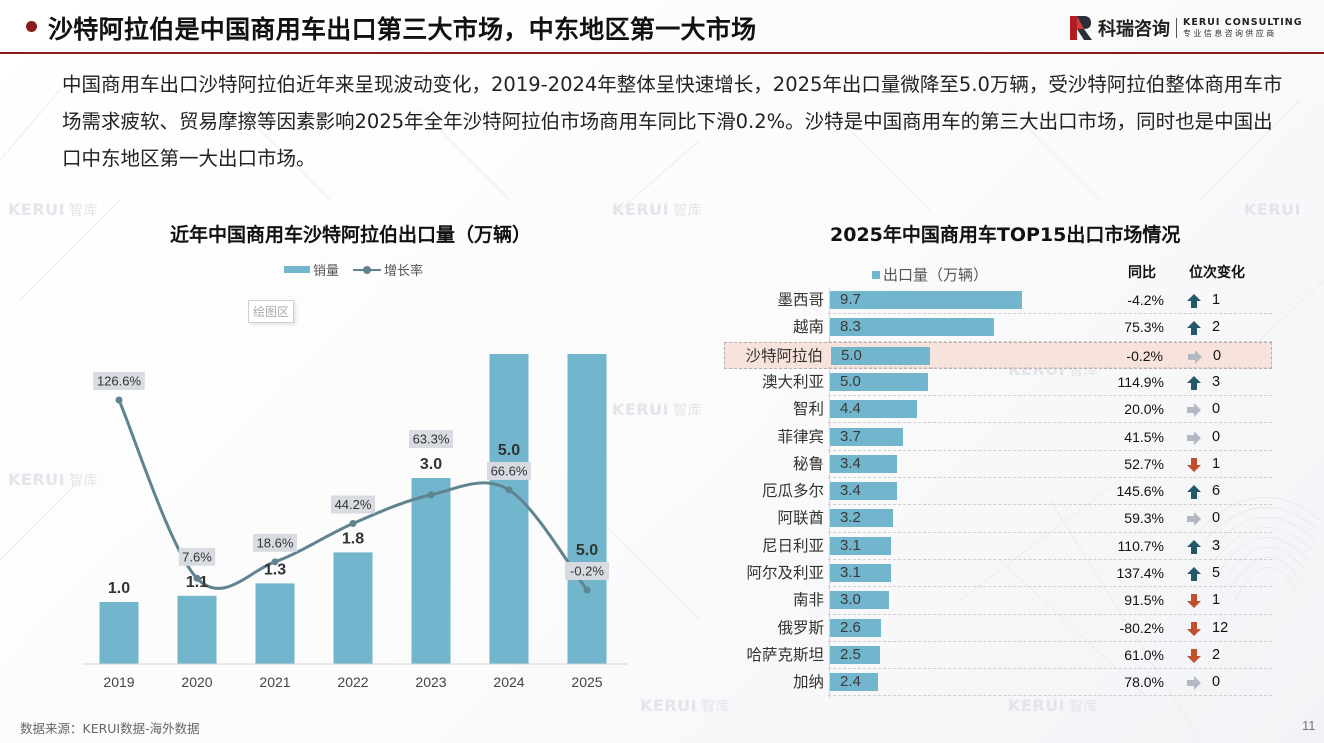  Describe the element at coordinates (808, 600) in the screenshot. I see `market-name: 南非` at that location.